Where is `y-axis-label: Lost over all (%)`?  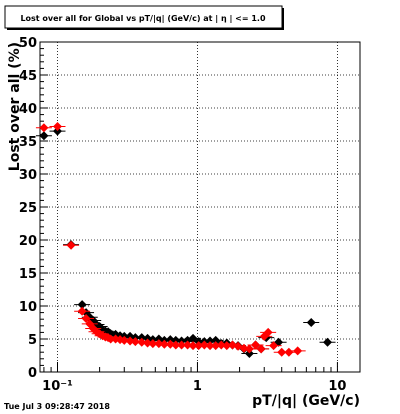 y-axis-label: Lost over all (%) is located at coordinates (15, 106).